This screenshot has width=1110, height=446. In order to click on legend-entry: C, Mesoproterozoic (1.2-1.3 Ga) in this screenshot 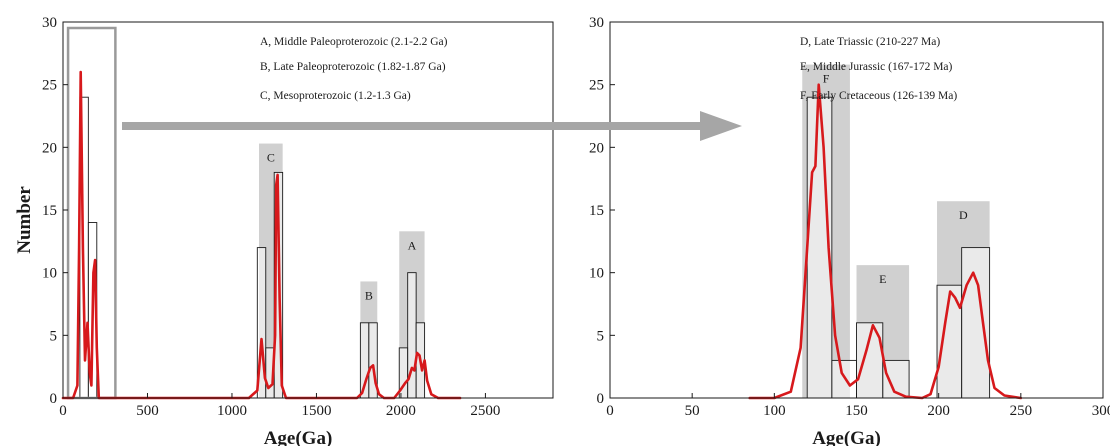, I will do `click(335, 96)`.